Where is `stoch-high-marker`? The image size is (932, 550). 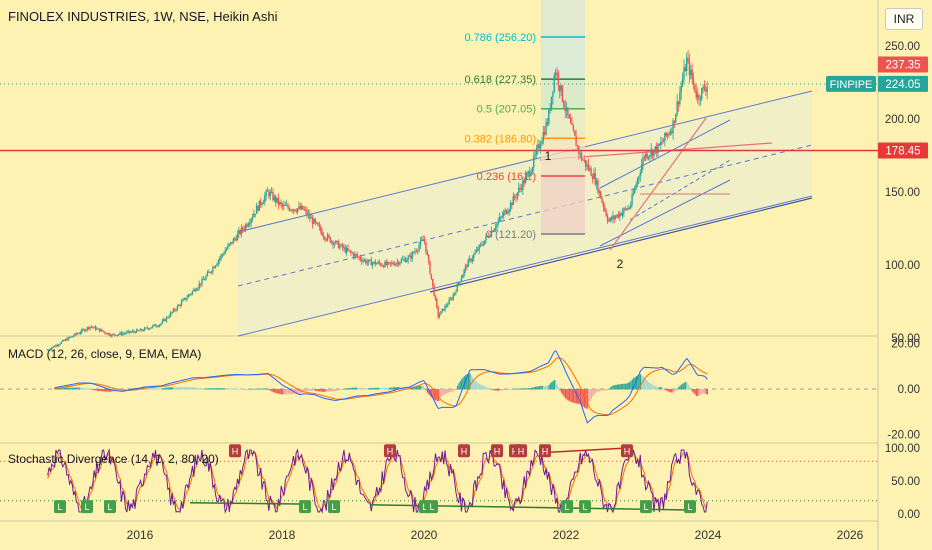
stoch-high-marker is located at coordinates (521, 451).